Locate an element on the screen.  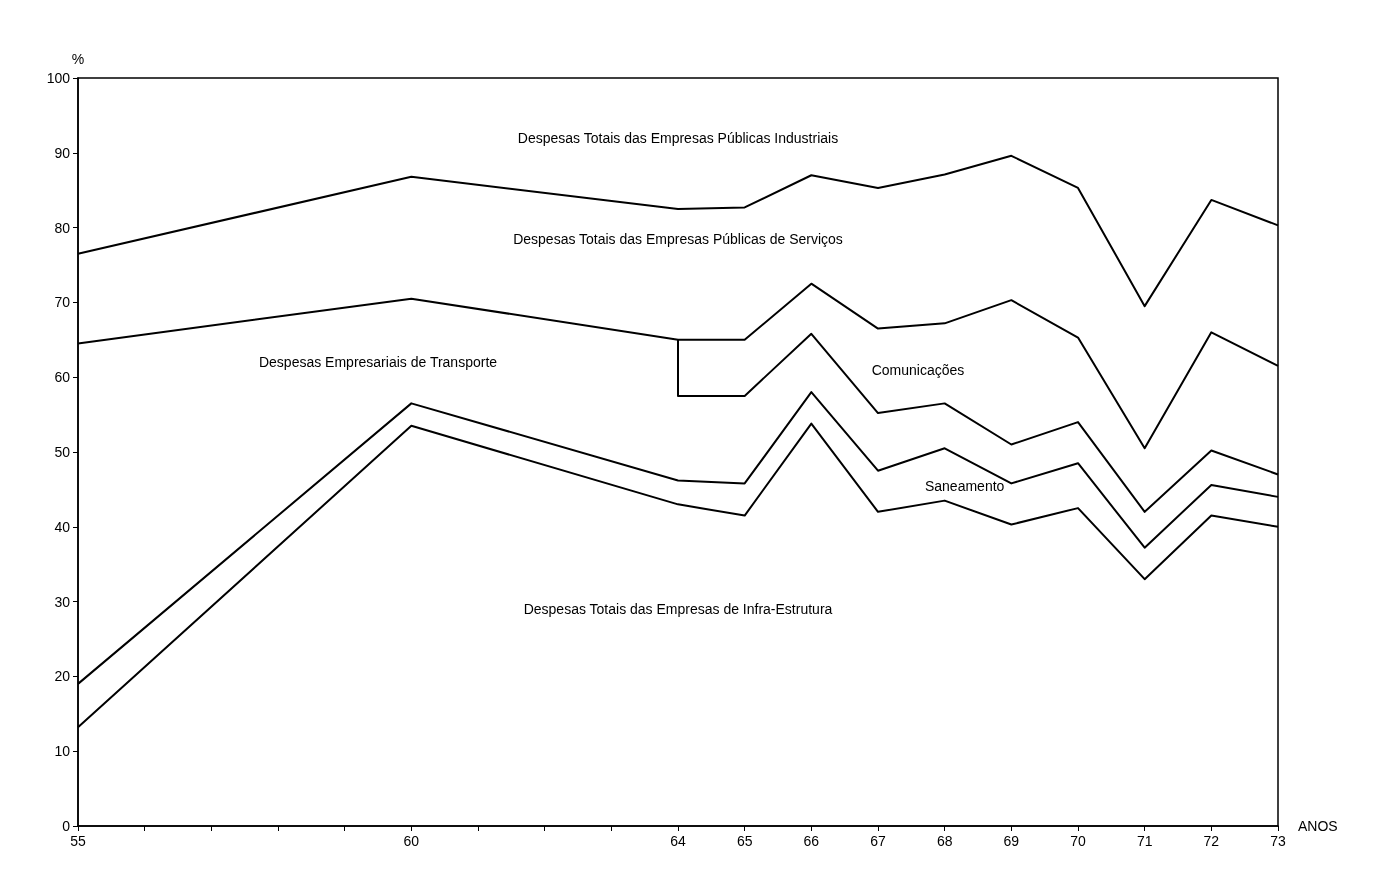
annotation: Despesas Totais das Empresas Públicas de Serviços is located at coordinates (678, 238).